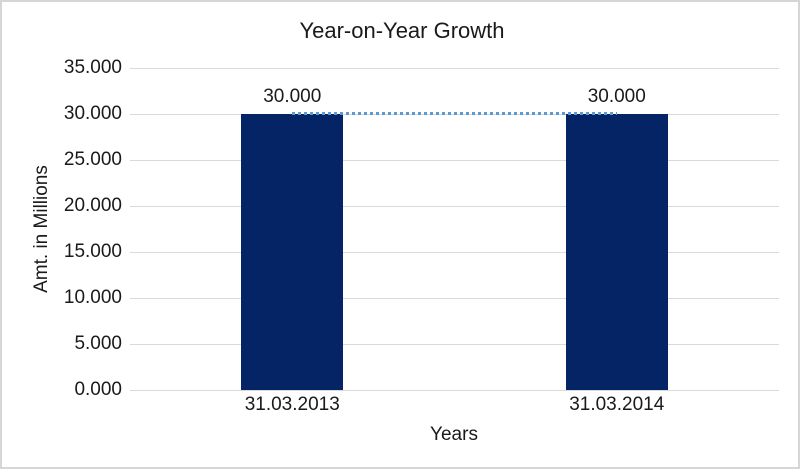  I want to click on y-axis-tick-label: 30.000, so click(92, 113).